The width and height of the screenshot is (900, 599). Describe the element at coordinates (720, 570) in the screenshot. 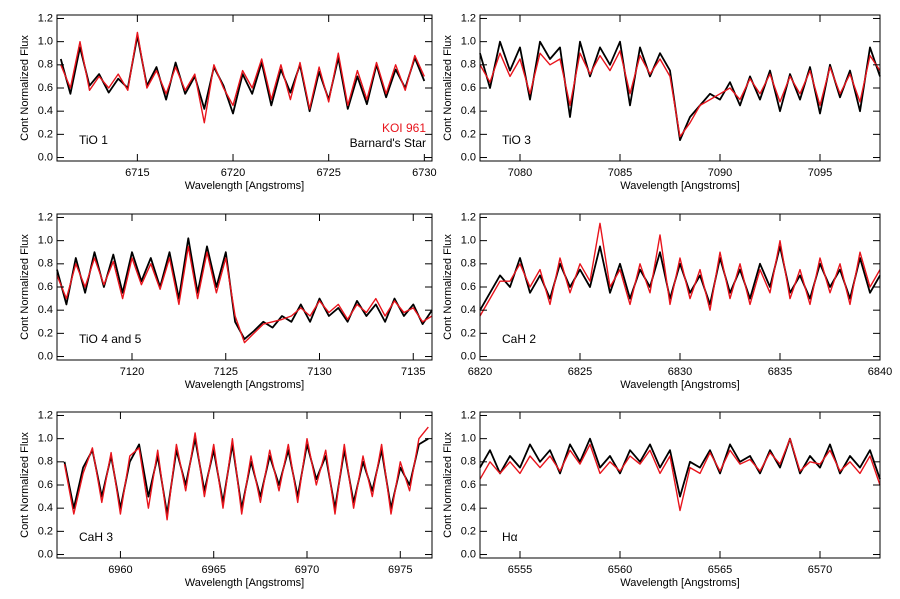

I see `x-tick-label: 6565` at that location.